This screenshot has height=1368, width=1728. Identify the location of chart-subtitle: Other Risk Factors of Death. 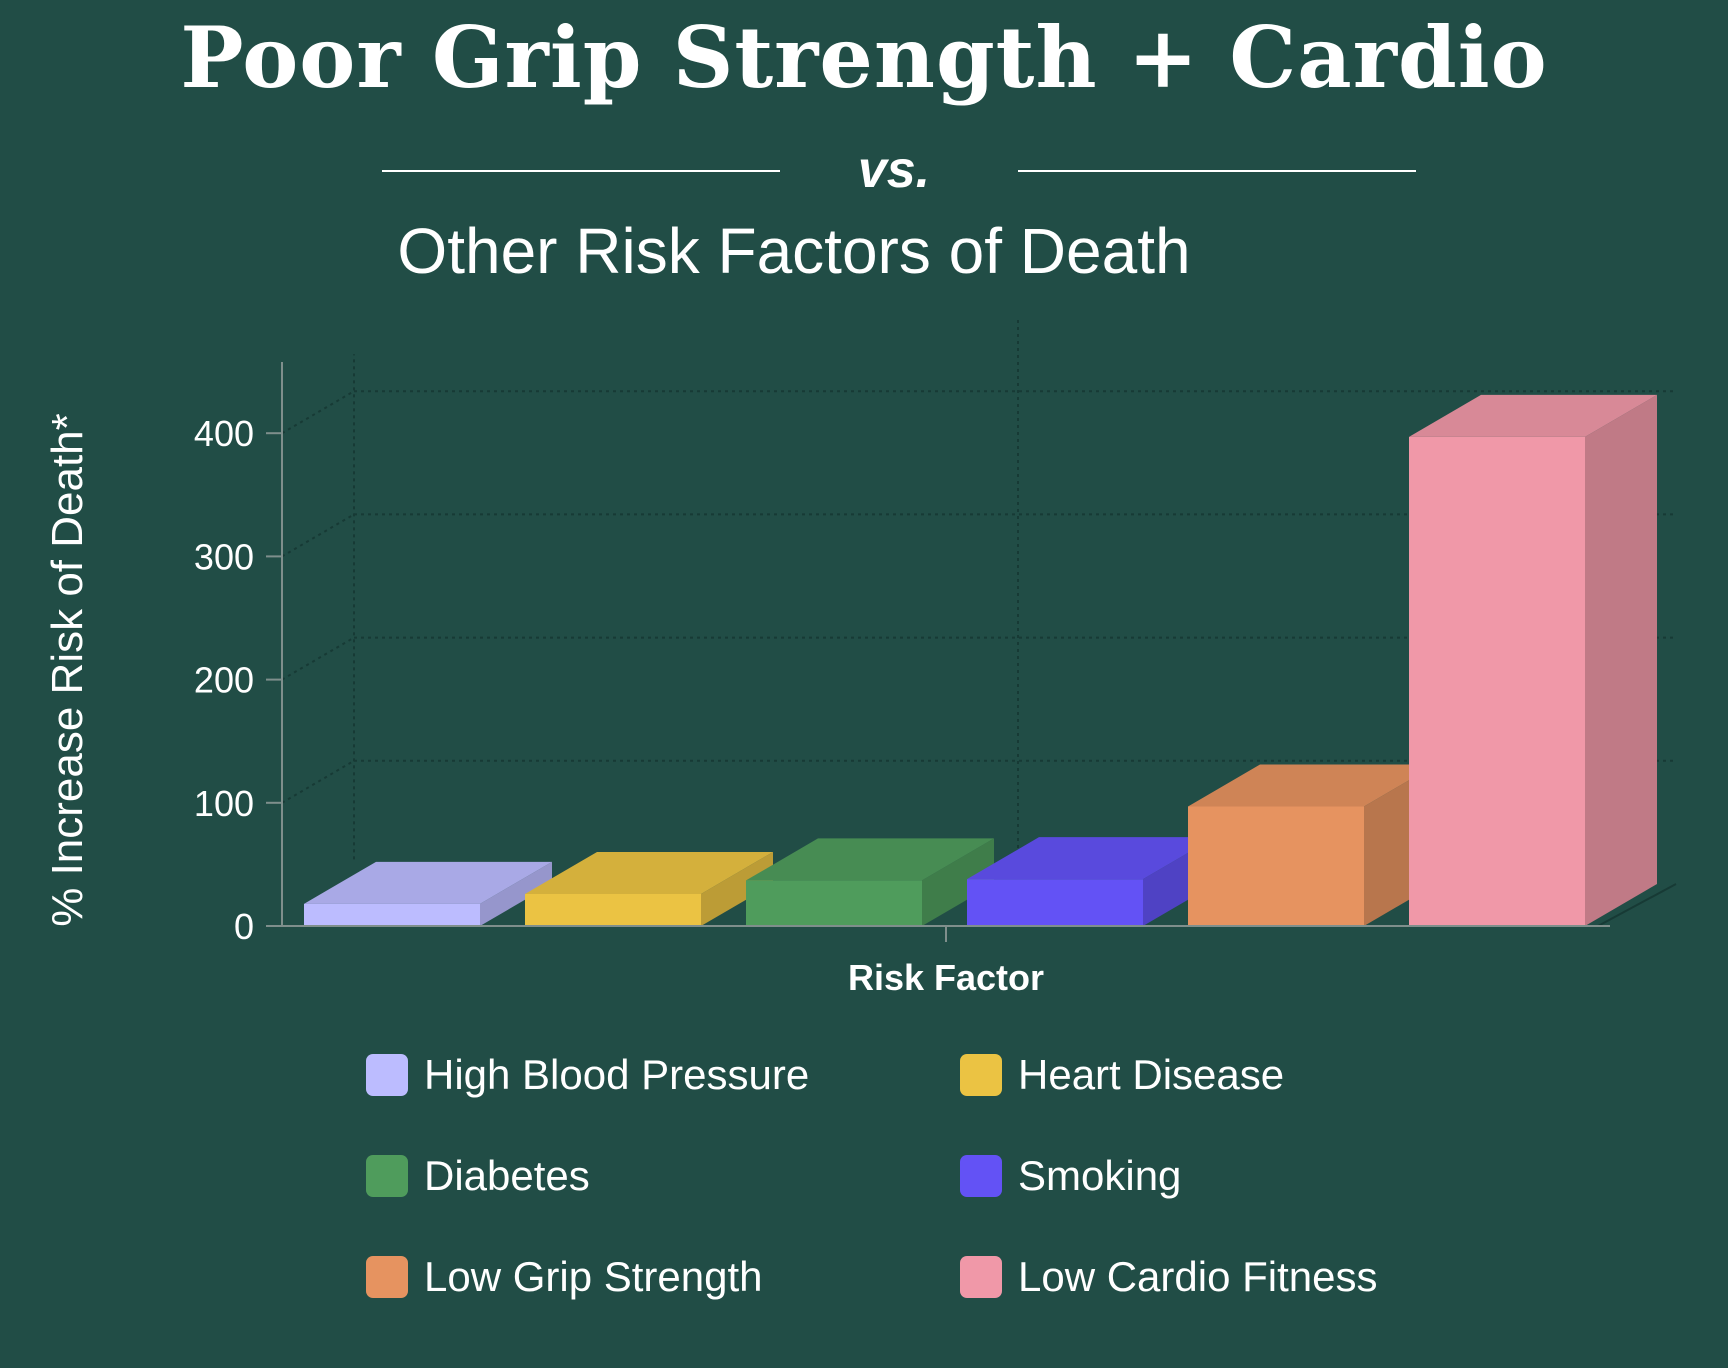
(794, 251).